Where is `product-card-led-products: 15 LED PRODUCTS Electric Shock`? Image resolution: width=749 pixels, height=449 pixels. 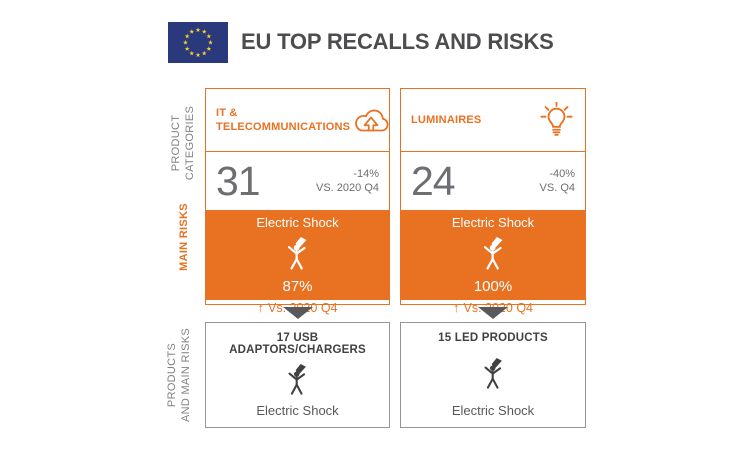
product-card-led-products: 15 LED PRODUCTS Electric Shock is located at coordinates (493, 375).